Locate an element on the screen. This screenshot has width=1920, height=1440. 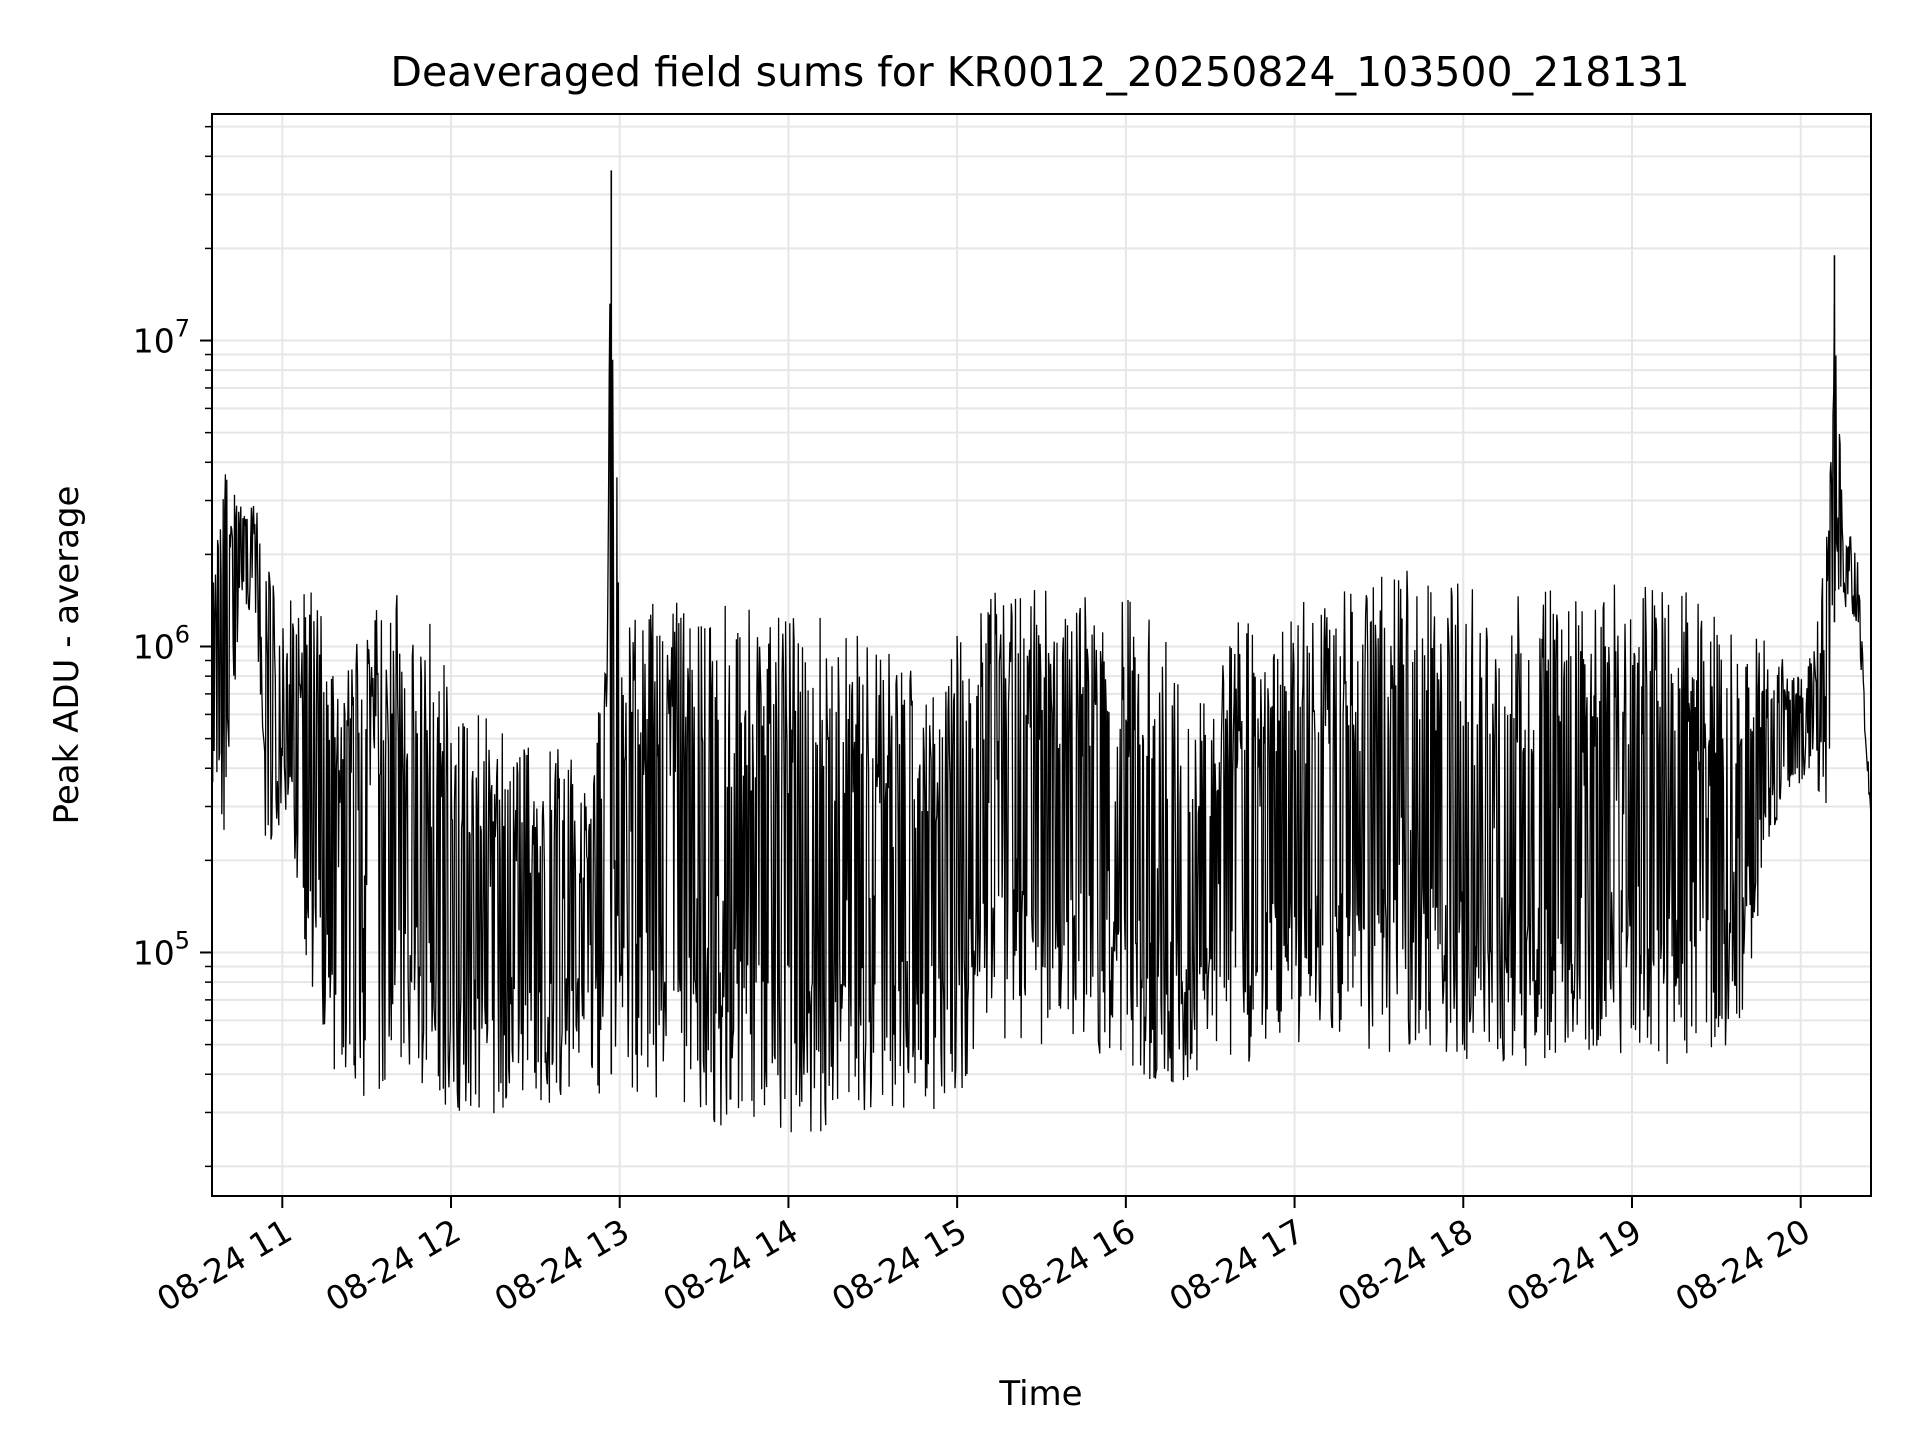
y-tick-label: 10⁶ is located at coordinates (161, 644).